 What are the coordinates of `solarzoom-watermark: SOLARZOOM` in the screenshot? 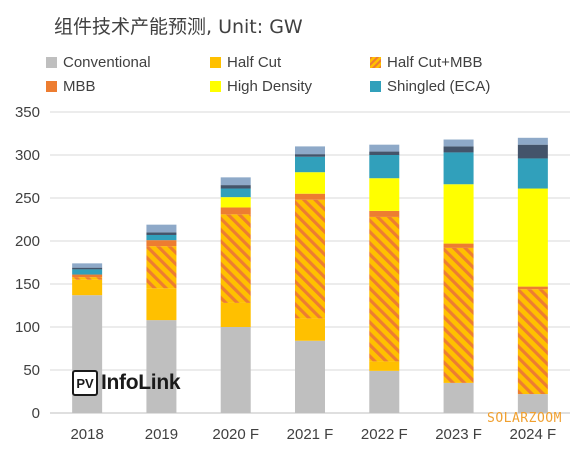 It's located at (524, 418).